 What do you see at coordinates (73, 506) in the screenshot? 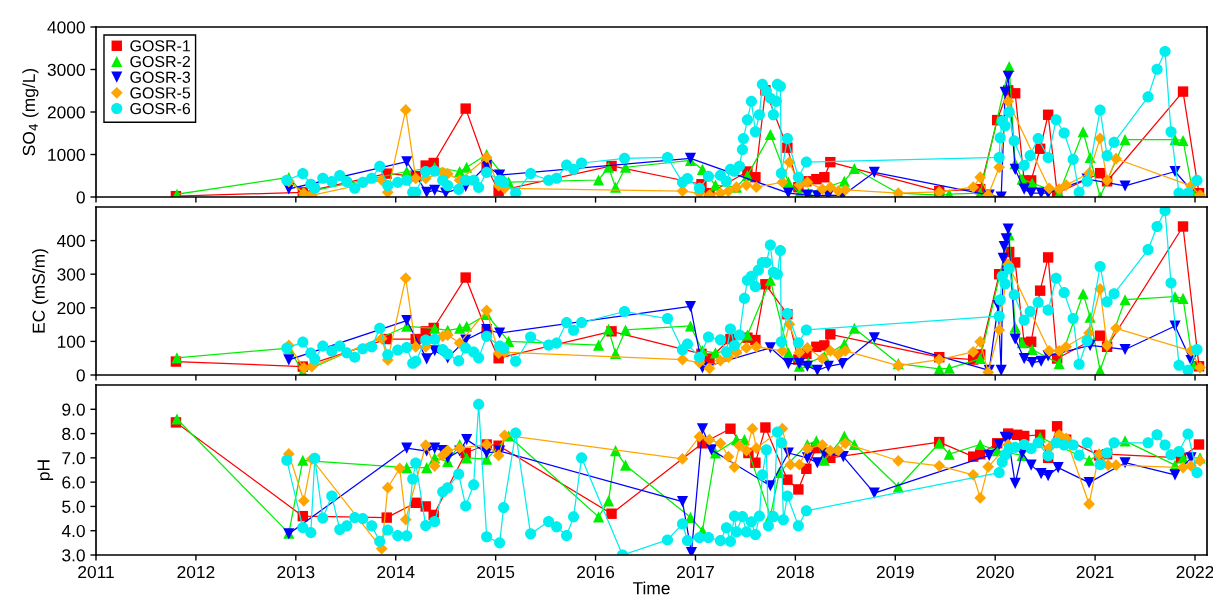
I see `y-tick-label: 5.0` at bounding box center [73, 506].